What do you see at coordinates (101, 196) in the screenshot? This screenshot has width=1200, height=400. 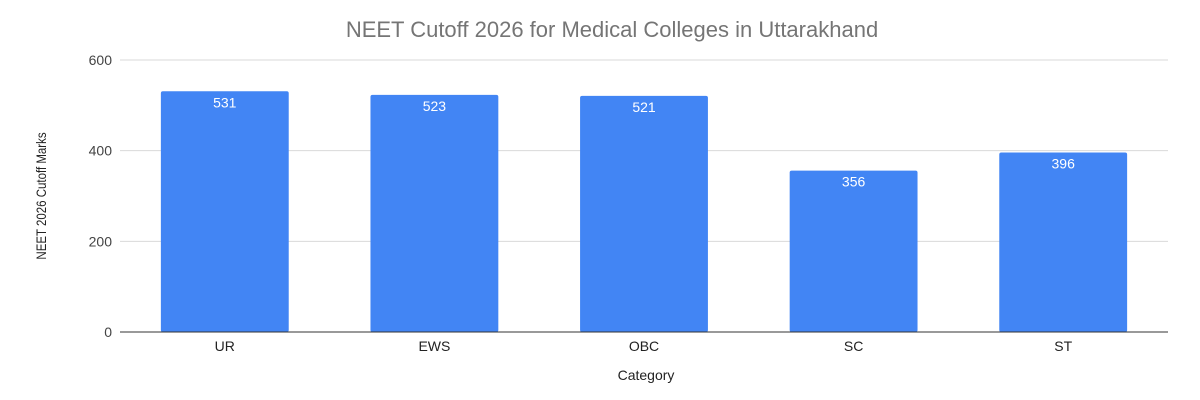 I see `y-axis-ticks: 0 200 400 600` at bounding box center [101, 196].